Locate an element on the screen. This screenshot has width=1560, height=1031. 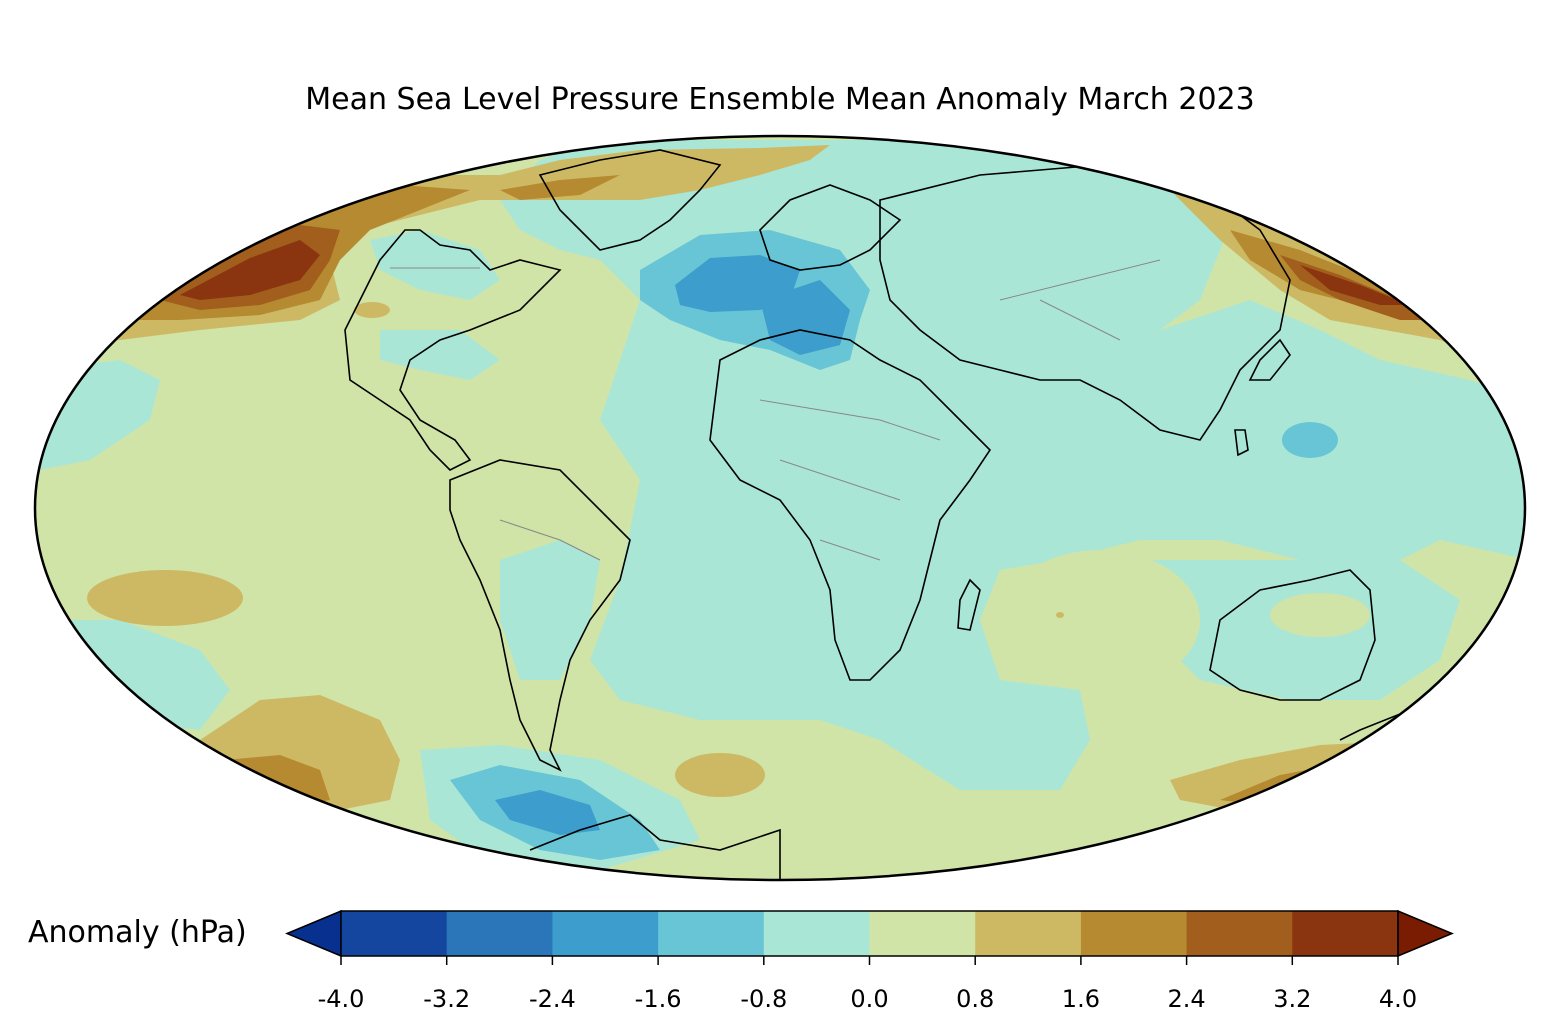
country-borders is located at coordinates (775, 410).